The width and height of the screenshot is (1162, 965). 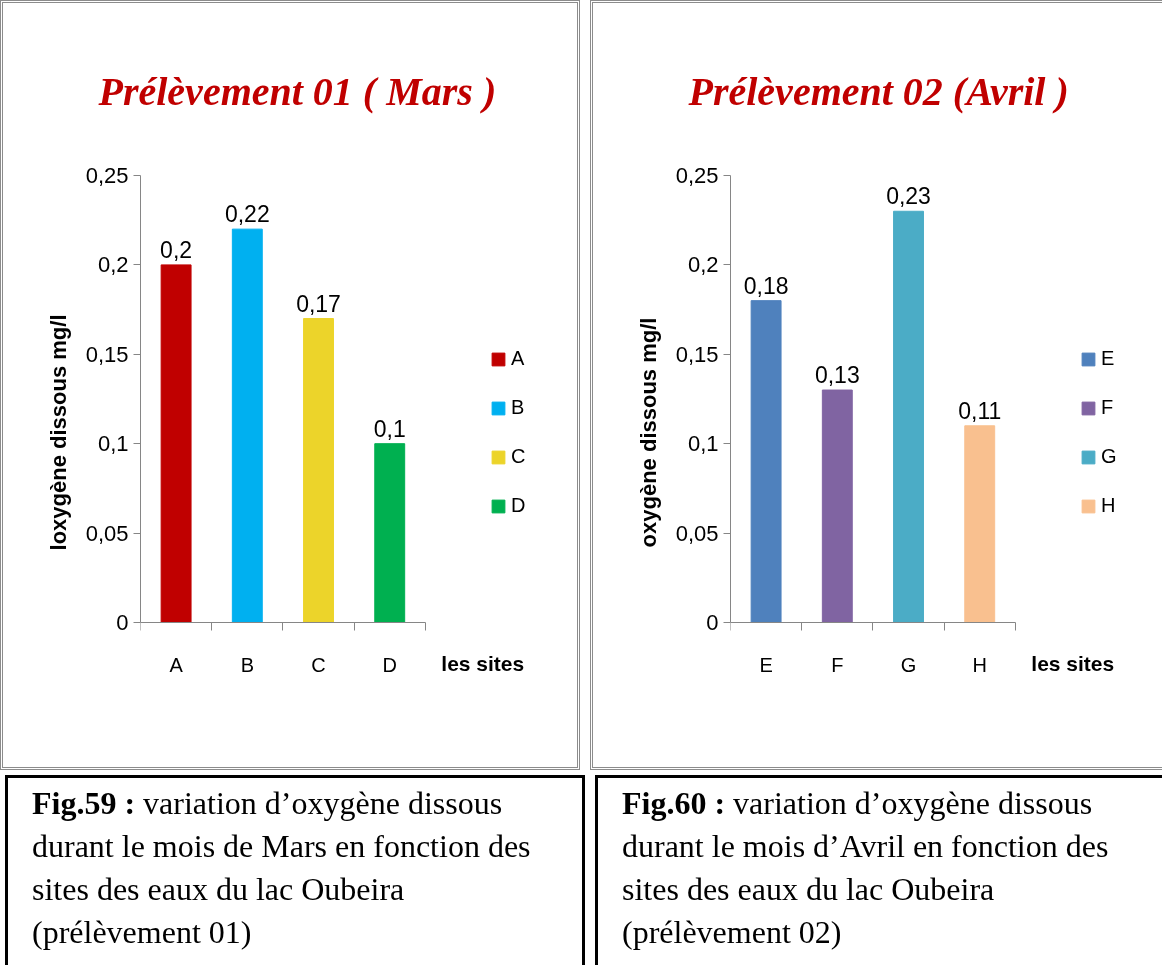 What do you see at coordinates (908, 196) in the screenshot?
I see `data-label: 0,23` at bounding box center [908, 196].